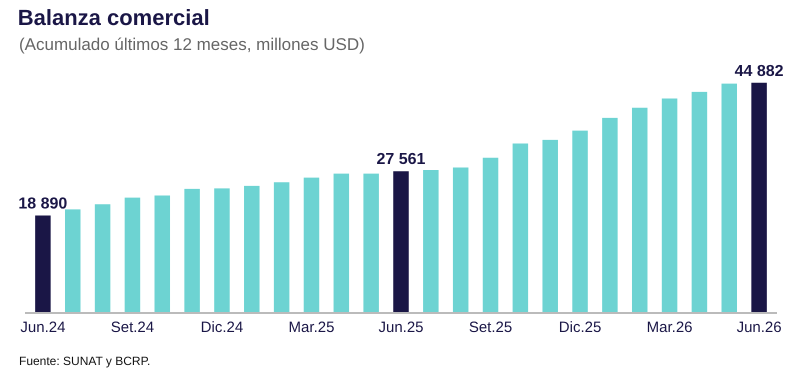  I want to click on x-tick-label: Mar.25, so click(311, 327).